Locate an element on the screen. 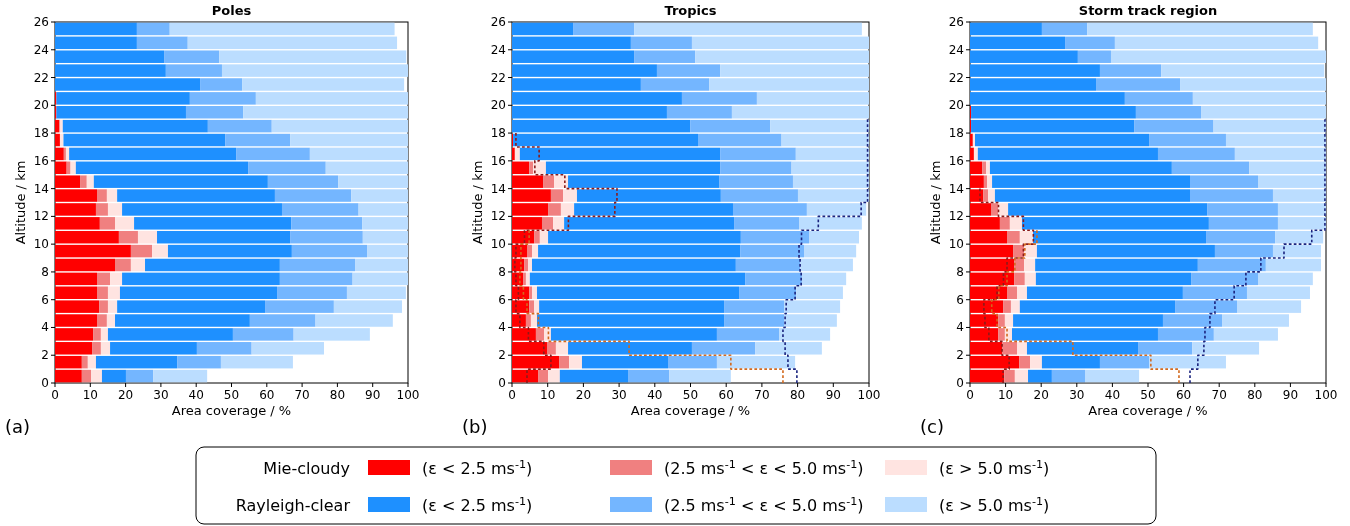 The width and height of the screenshot is (1350, 526). chart-title: Tropics is located at coordinates (690, 10).